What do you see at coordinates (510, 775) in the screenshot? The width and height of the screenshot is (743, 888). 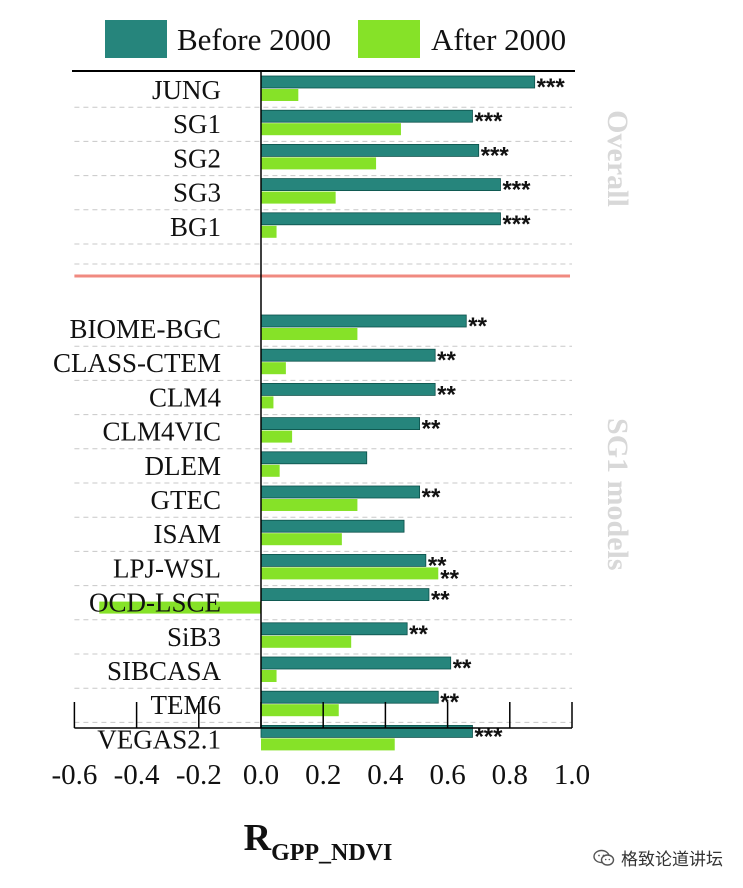 I see `x-tick-label: 0.8` at bounding box center [510, 775].